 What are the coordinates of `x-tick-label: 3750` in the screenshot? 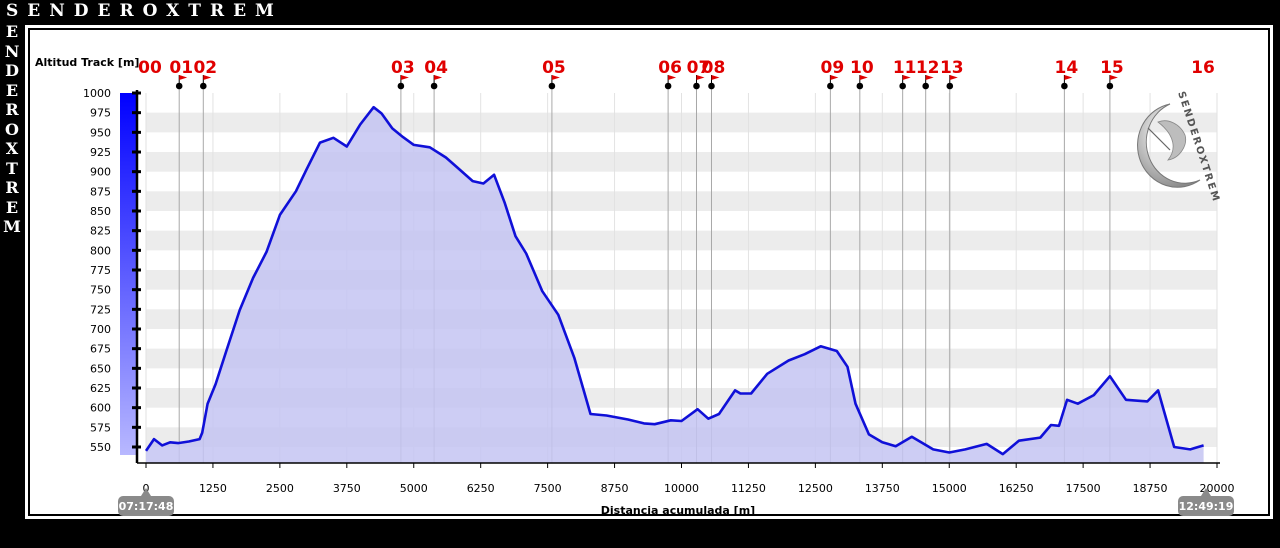 It's located at (347, 488).